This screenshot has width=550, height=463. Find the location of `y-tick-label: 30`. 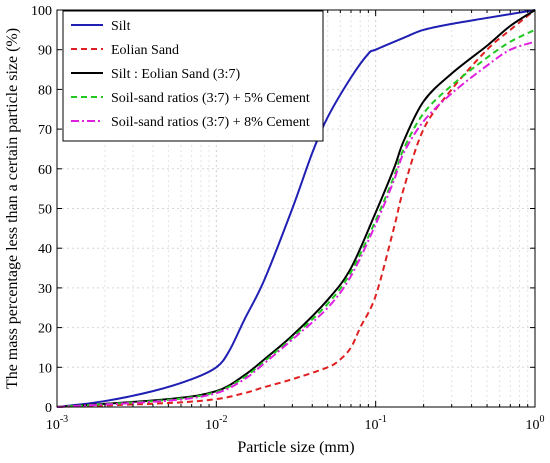

y-tick-label: 30 is located at coordinates (45, 289).